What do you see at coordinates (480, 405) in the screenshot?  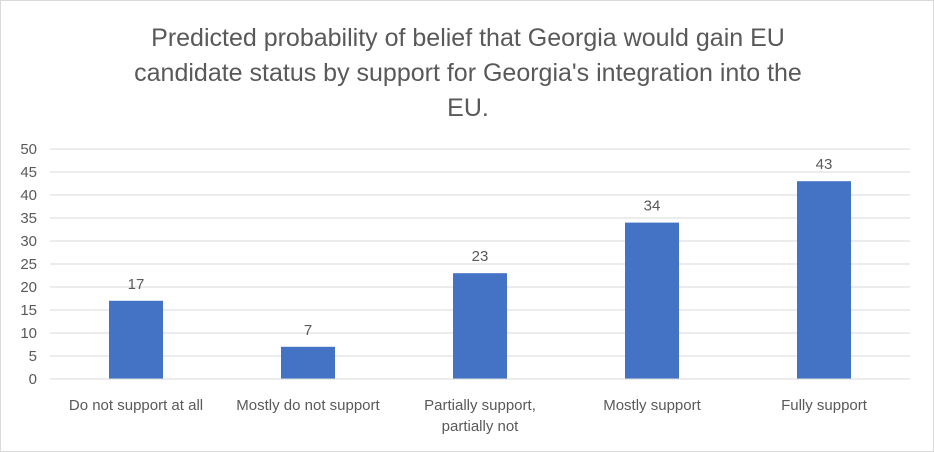 I see `x-tick-label: Partially support,` at bounding box center [480, 405].